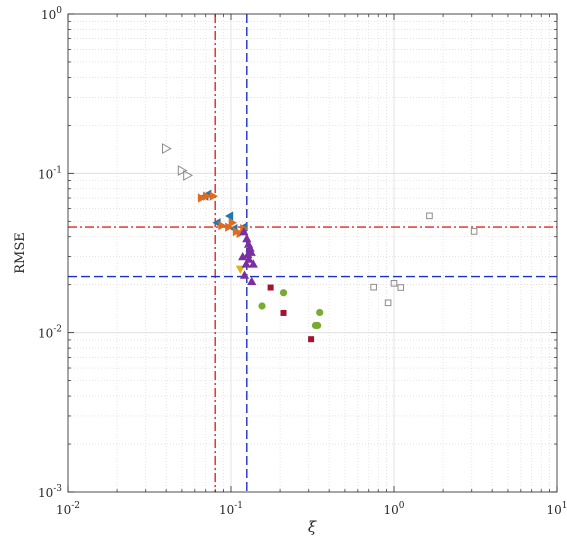 The width and height of the screenshot is (567, 545). What do you see at coordinates (229, 216) in the screenshot?
I see `data-point-triangle-left` at bounding box center [229, 216].